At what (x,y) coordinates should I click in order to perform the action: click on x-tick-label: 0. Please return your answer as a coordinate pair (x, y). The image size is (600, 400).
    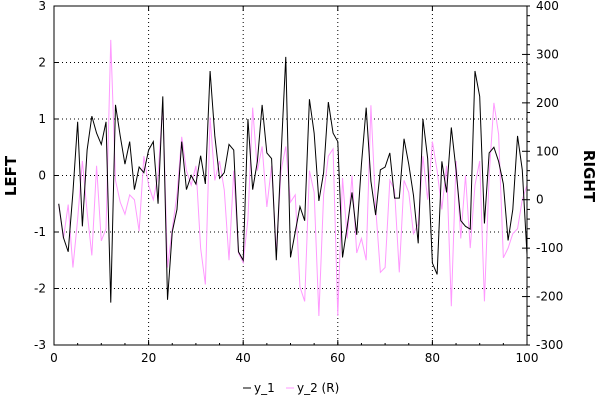
    Looking at the image, I should click on (54, 358).